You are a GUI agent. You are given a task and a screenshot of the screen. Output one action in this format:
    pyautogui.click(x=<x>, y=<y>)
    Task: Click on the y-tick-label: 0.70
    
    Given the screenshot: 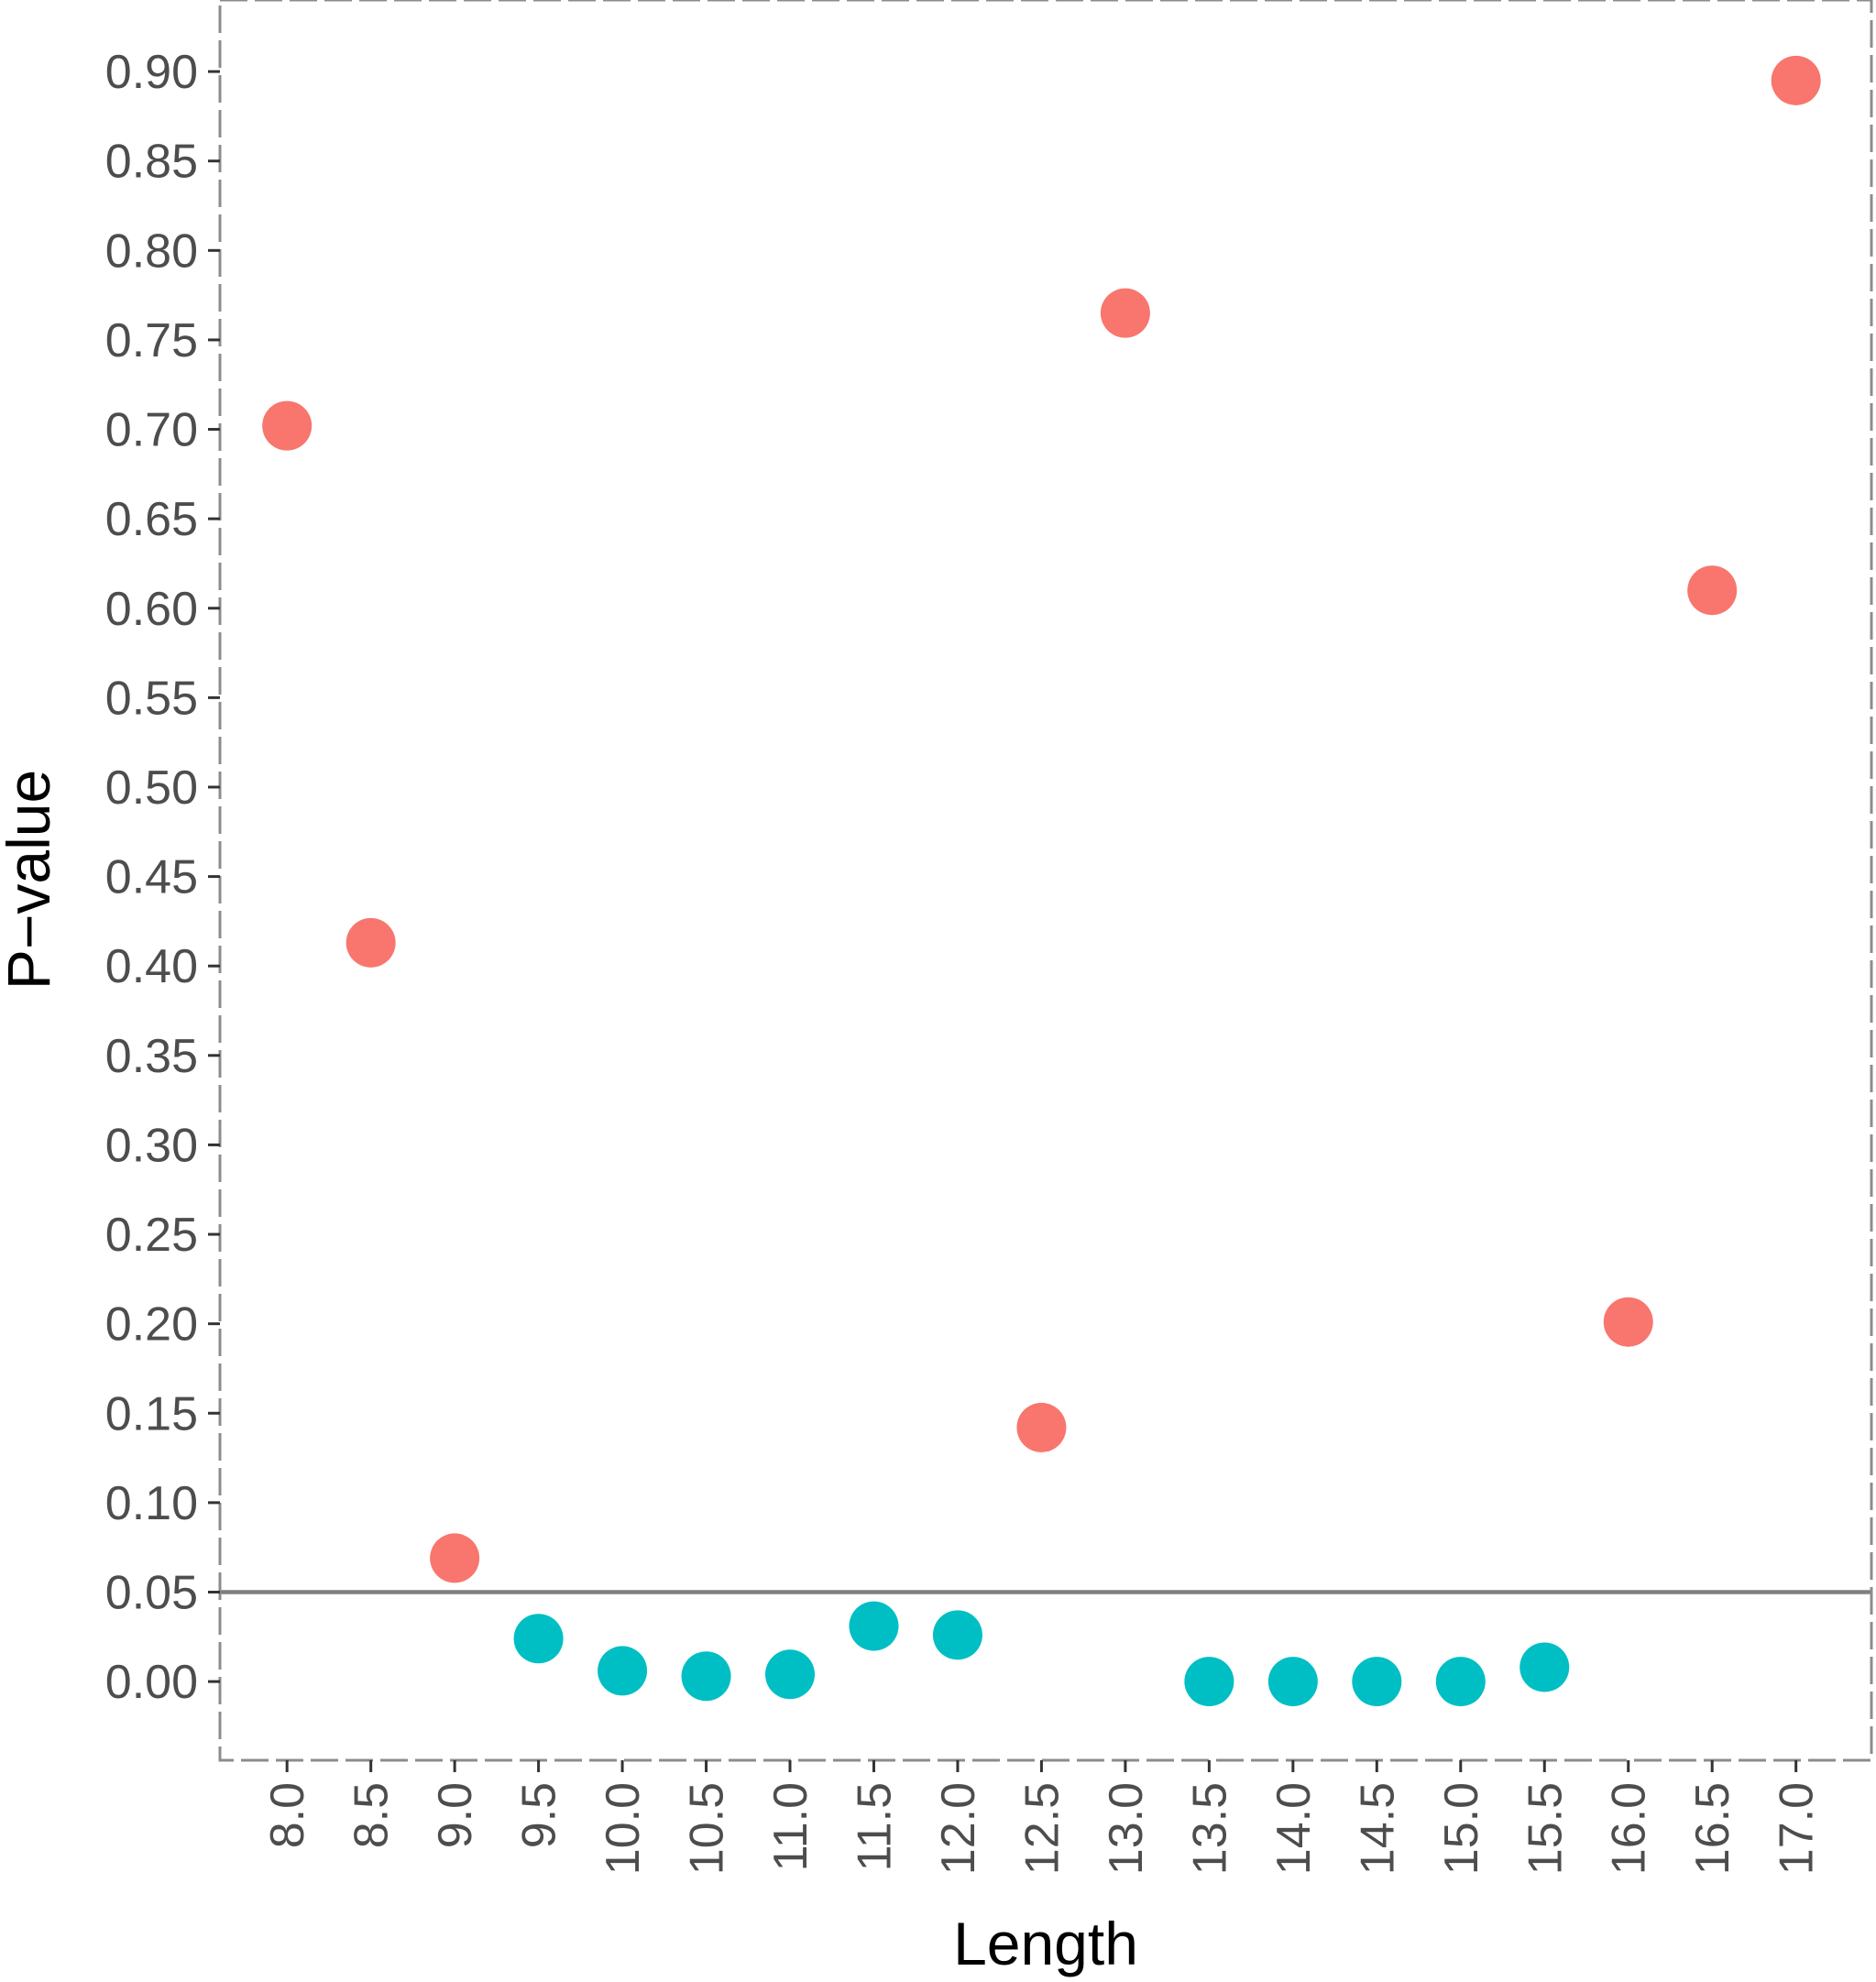 What is the action you would take?
    pyautogui.click(x=151, y=430)
    